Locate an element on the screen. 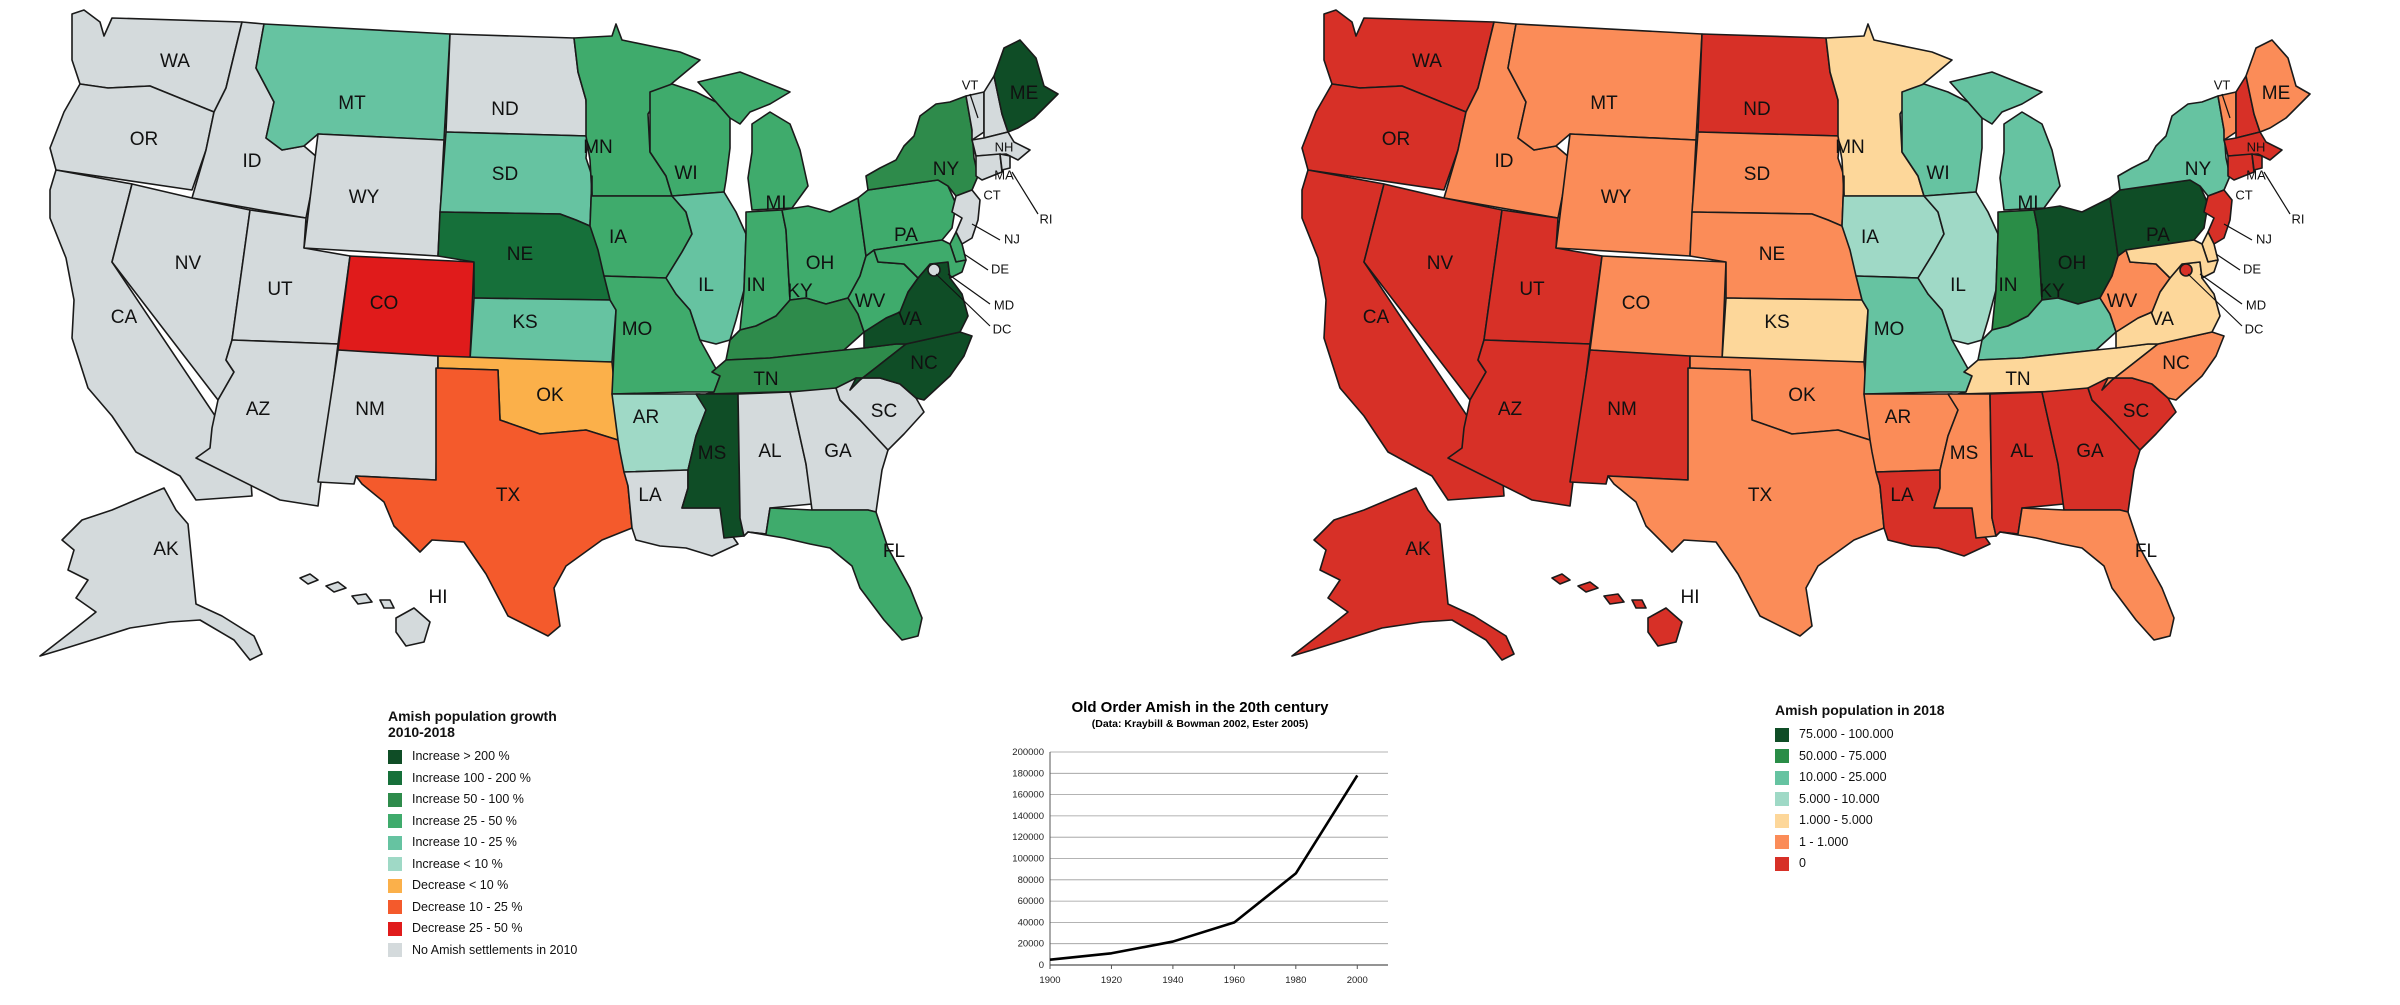  population-legend-label: 1 - 1.000 is located at coordinates (1824, 841).